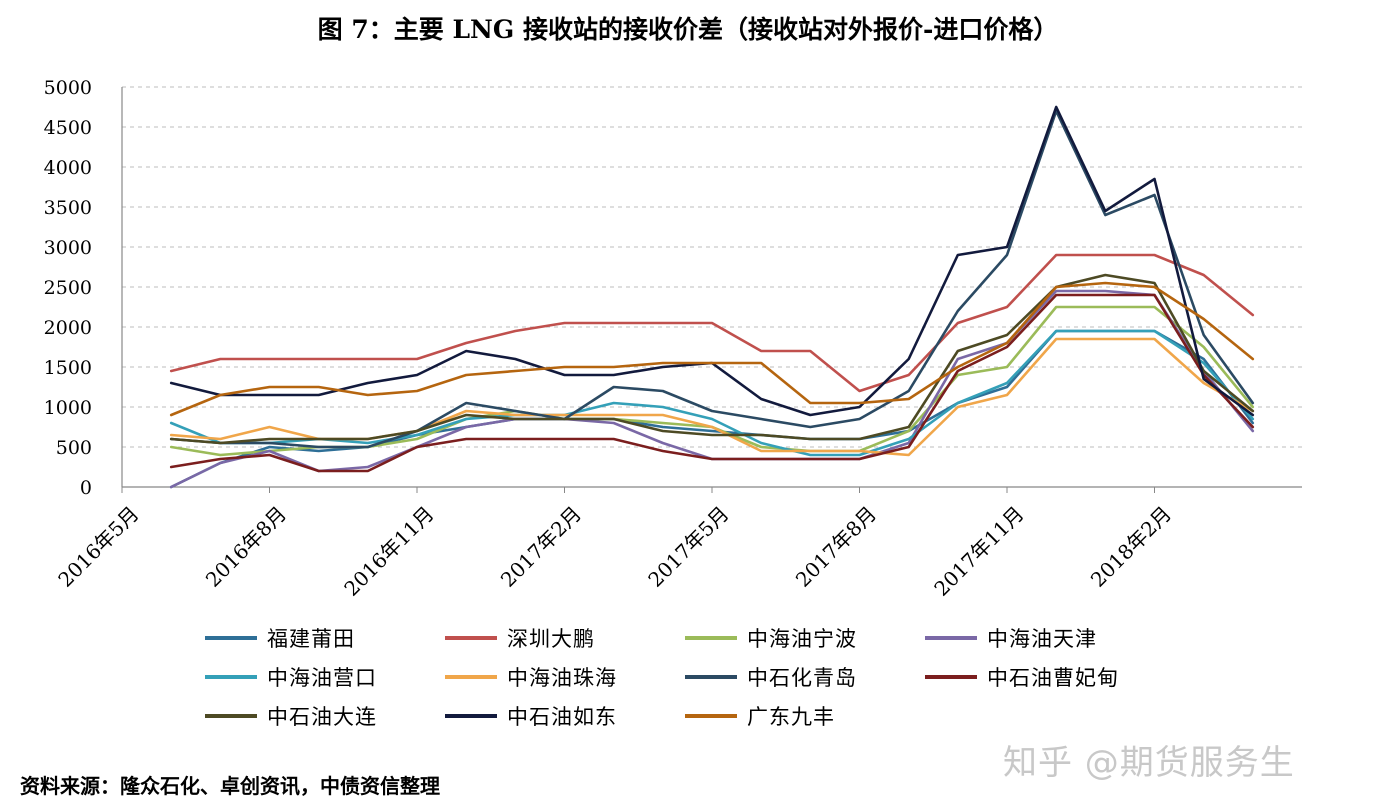  What do you see at coordinates (1131, 547) in the screenshot?
I see `x-tick-label: 2018年2月` at bounding box center [1131, 547].